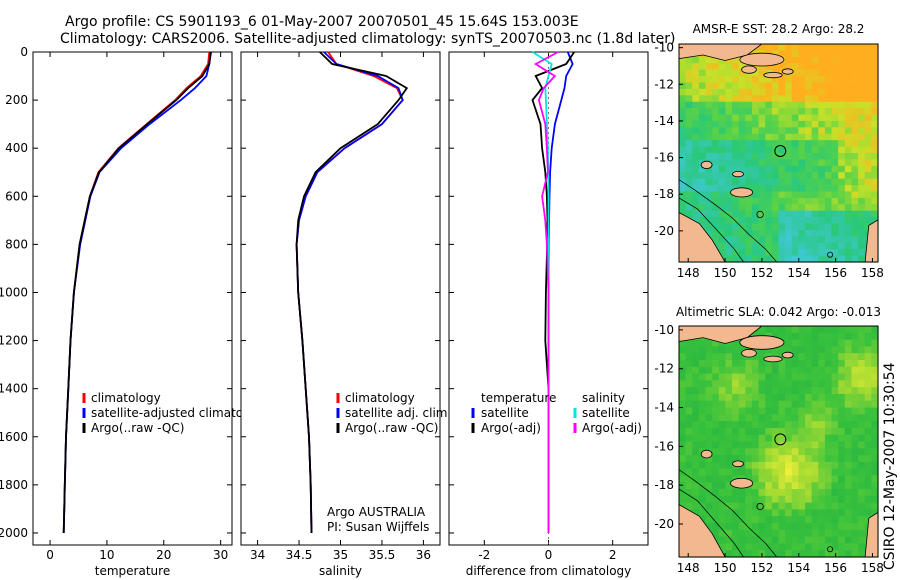  Describe the element at coordinates (180, 413) in the screenshot. I see `legend-label: satellite-adjusted climatology` at that location.